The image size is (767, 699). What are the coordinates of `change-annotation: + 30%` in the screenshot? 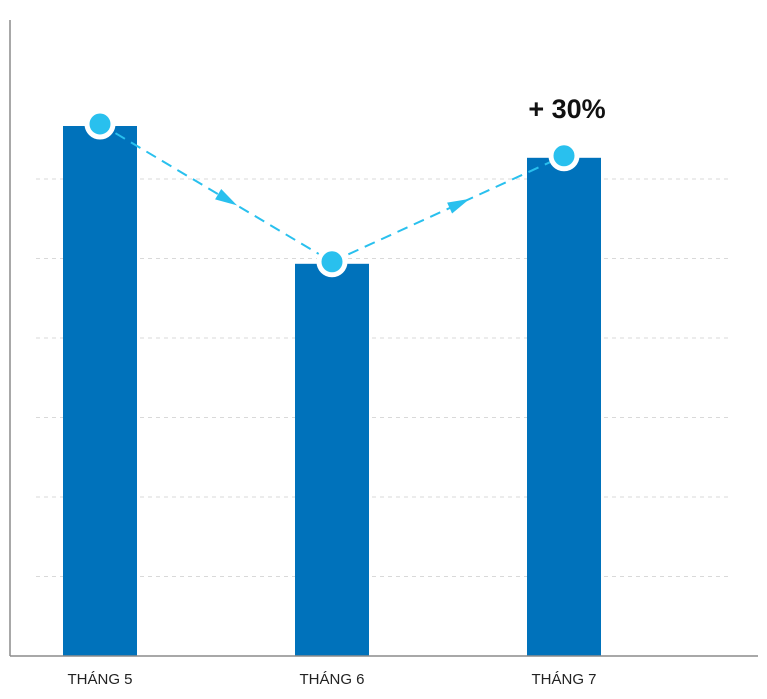 It's located at (566, 109).